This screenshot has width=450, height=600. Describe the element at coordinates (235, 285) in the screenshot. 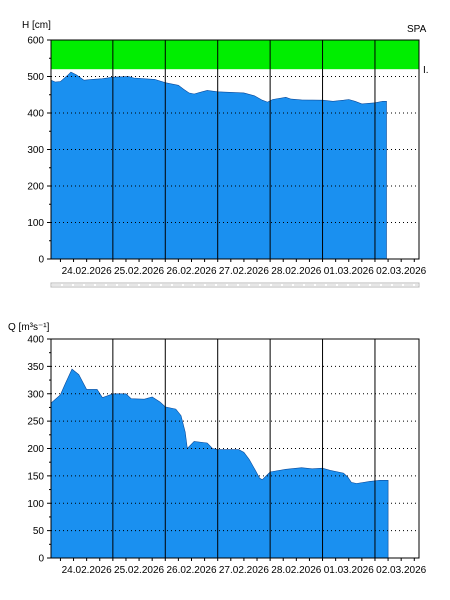

I see `timeline-scrollbar` at that location.